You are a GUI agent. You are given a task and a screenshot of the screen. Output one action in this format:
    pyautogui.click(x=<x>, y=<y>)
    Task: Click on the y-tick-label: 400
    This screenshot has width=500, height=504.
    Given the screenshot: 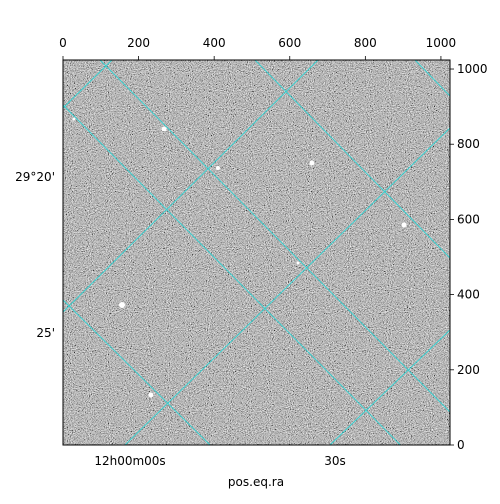 What is the action you would take?
    pyautogui.click(x=468, y=295)
    